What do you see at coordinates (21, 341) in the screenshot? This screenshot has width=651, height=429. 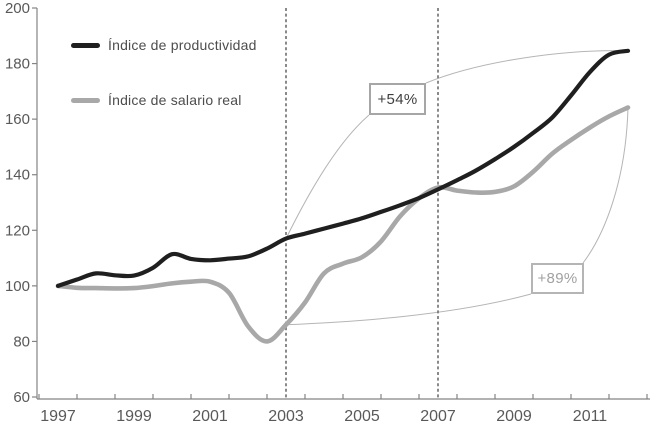 I see `y-tick-label: 80` at bounding box center [21, 341].